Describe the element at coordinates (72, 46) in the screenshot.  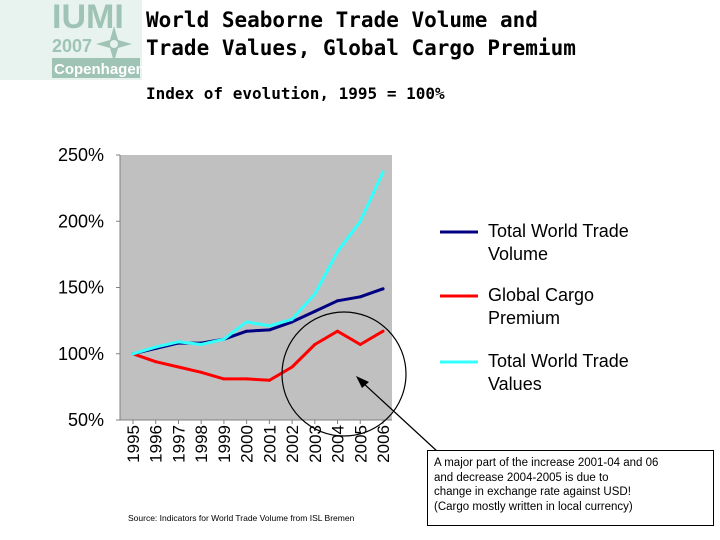
I see `logo-year: 2007` at that location.